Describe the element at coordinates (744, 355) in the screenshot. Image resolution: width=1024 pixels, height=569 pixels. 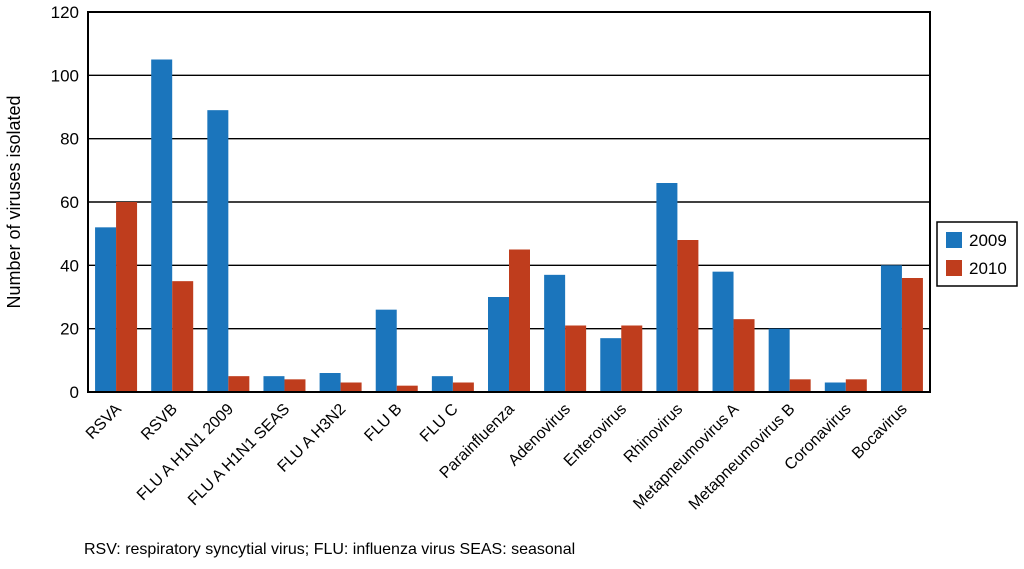
I see `bar-2010-metapneumovirus-a` at that location.